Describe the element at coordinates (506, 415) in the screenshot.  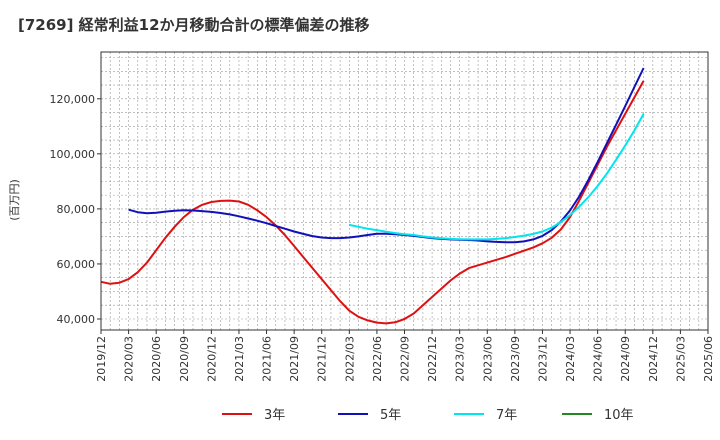
I see `legend-label-3: 7年` at that location.